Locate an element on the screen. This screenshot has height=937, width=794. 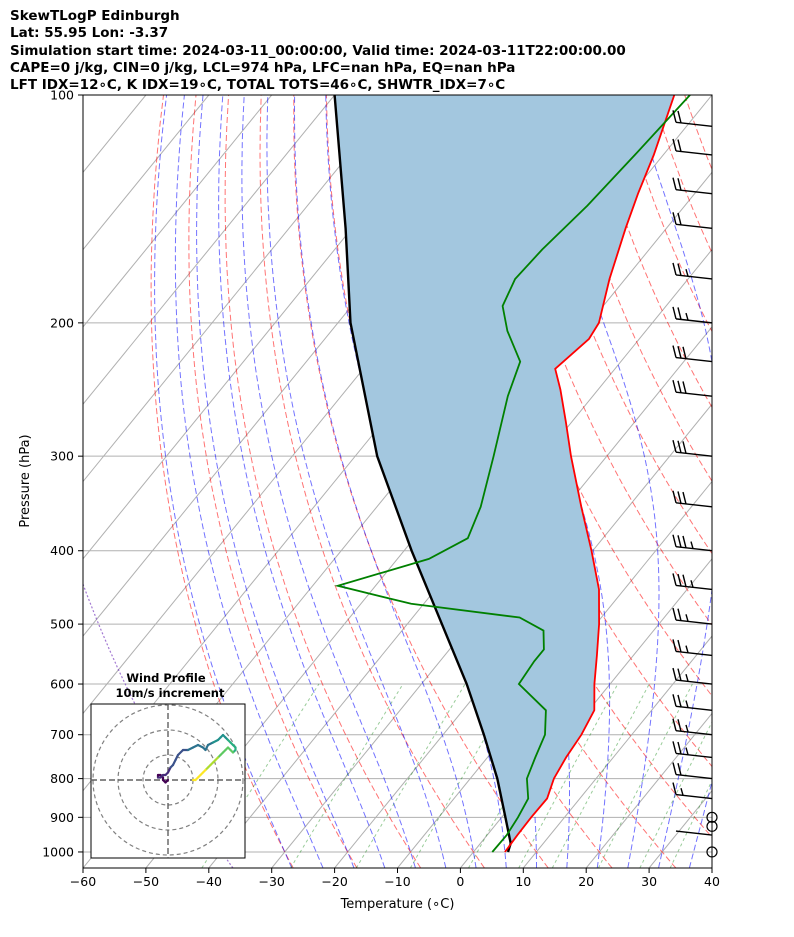
x-tick-label: −40 is located at coordinates (209, 881).